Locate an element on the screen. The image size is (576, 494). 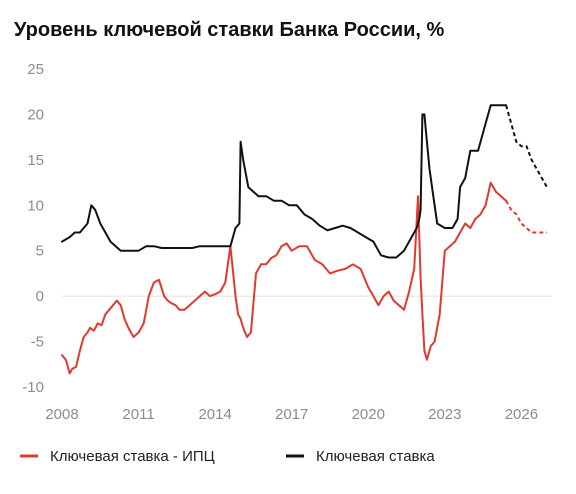
x-tick-label: 2014 is located at coordinates (214, 414).